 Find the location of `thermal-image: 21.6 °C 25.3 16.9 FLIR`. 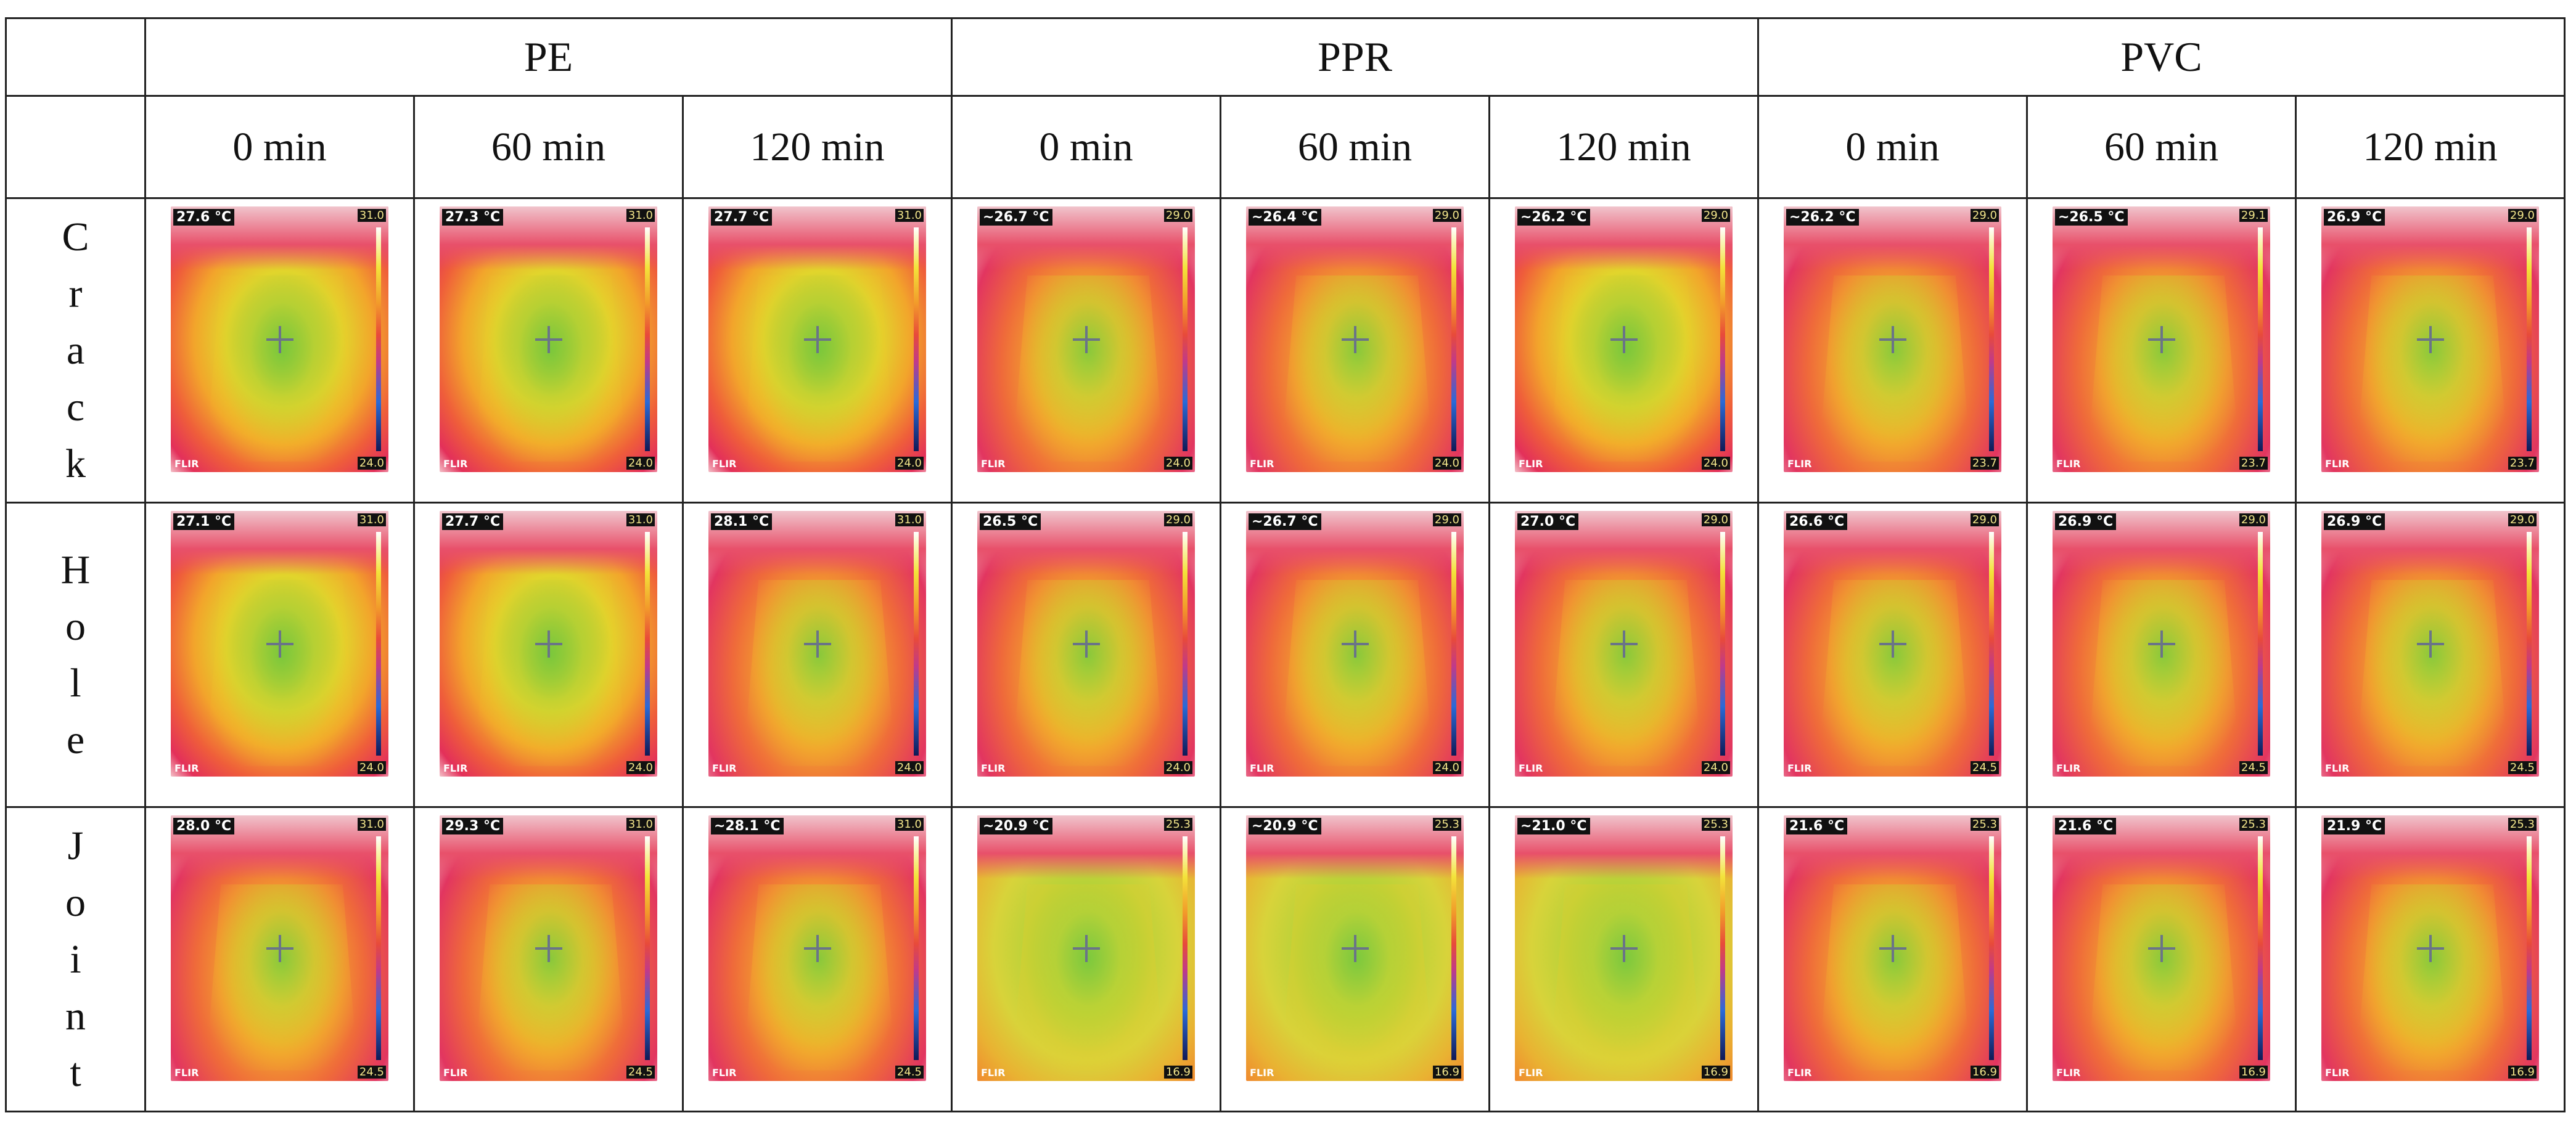

thermal-image: 21.6 °C 25.3 16.9 FLIR is located at coordinates (2161, 948).